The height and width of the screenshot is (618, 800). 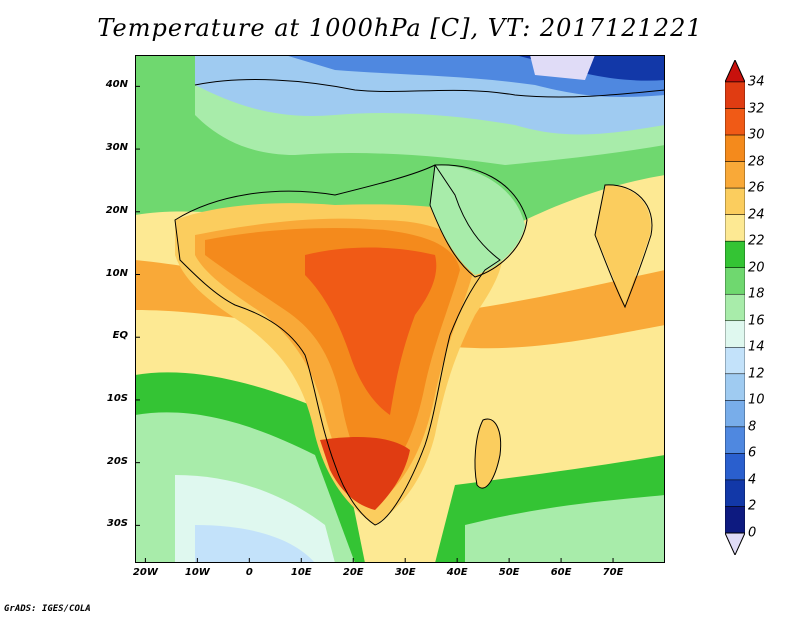 What do you see at coordinates (509, 572) in the screenshot?
I see `x-axis-label: 50E` at bounding box center [509, 572].